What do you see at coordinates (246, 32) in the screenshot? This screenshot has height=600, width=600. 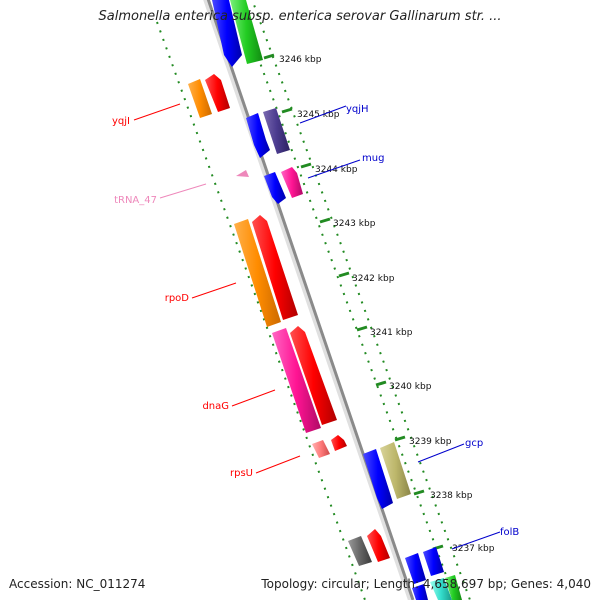 I see `gene-feature-top-green` at bounding box center [246, 32].